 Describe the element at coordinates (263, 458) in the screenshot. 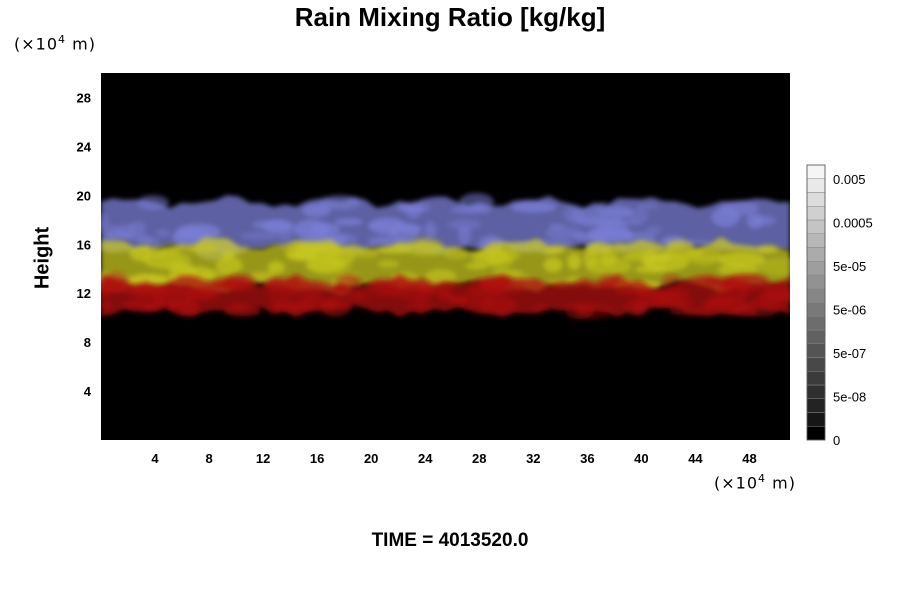

I see `x-tick-label: 12` at that location.